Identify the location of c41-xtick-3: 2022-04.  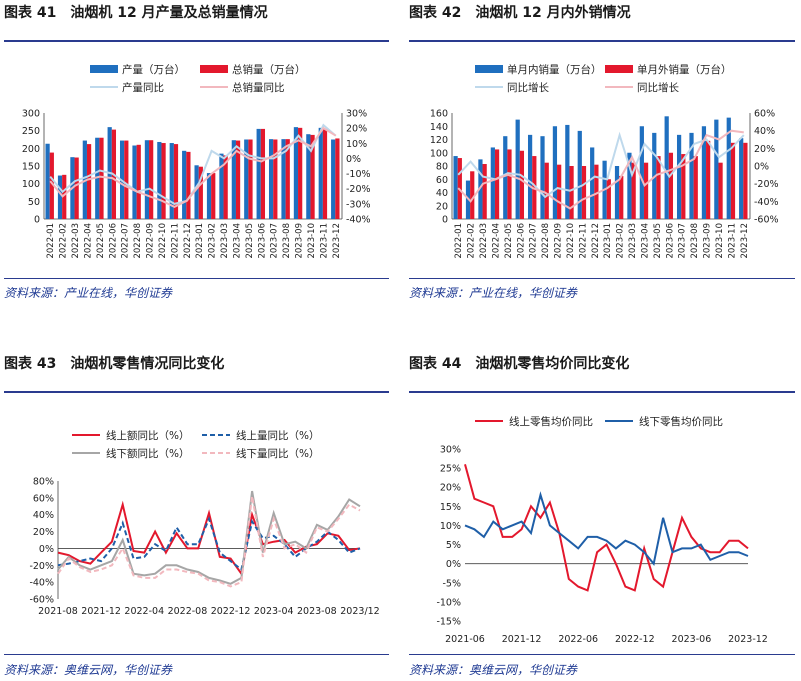
(88, 241).